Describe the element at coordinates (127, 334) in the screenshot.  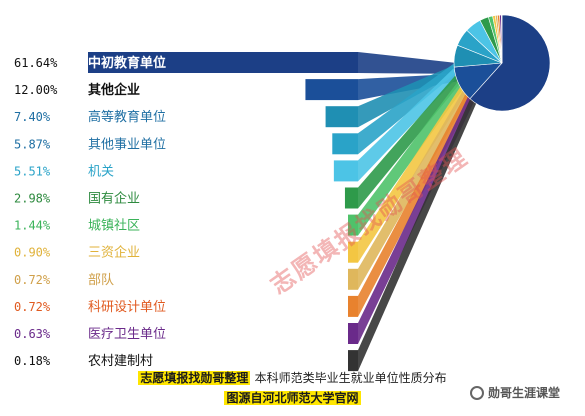
I see `category-label: 医疗卫生单位` at that location.